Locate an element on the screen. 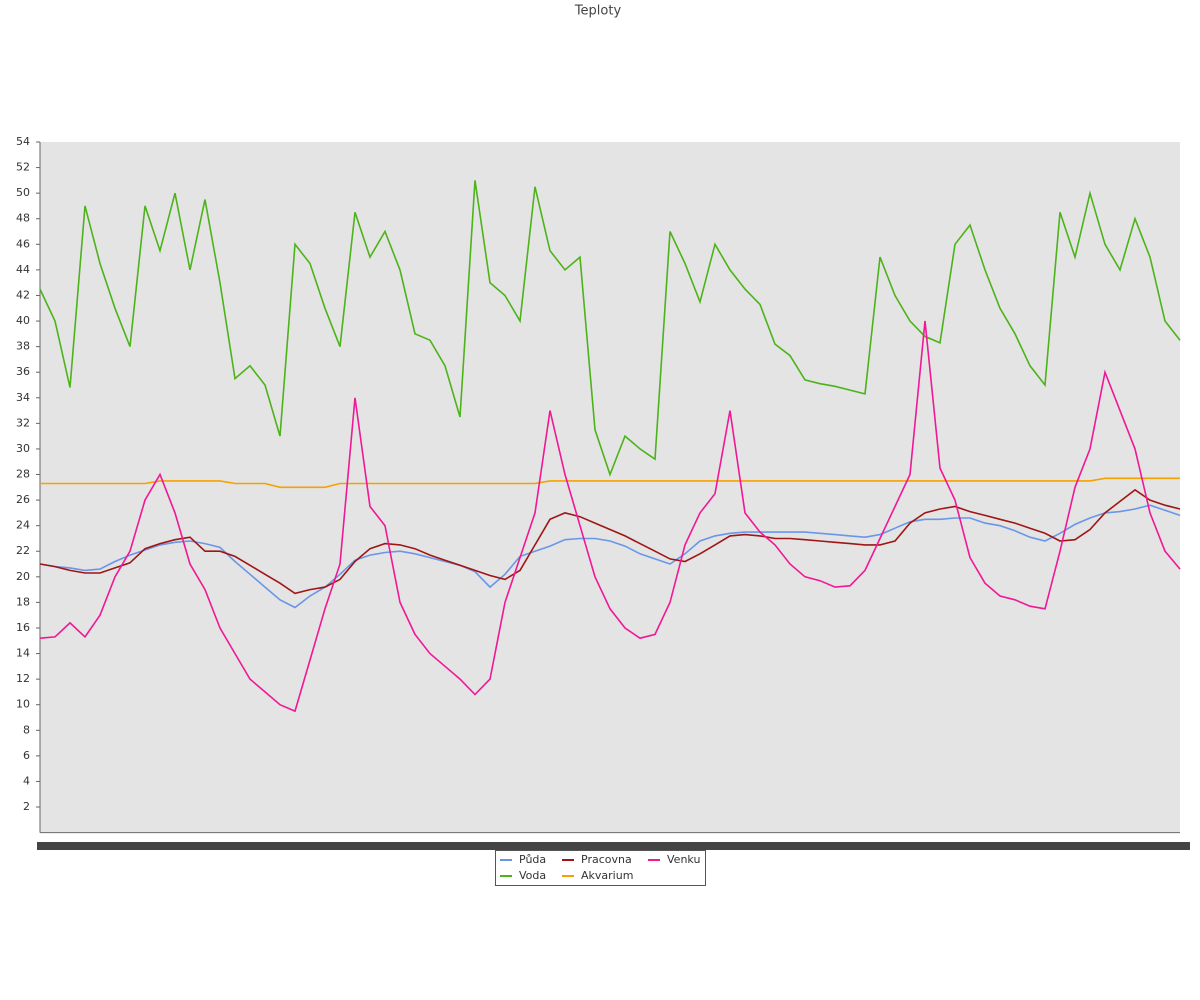 This screenshot has height=1000, width=1200. y-tick-label: 48 is located at coordinates (23, 218).